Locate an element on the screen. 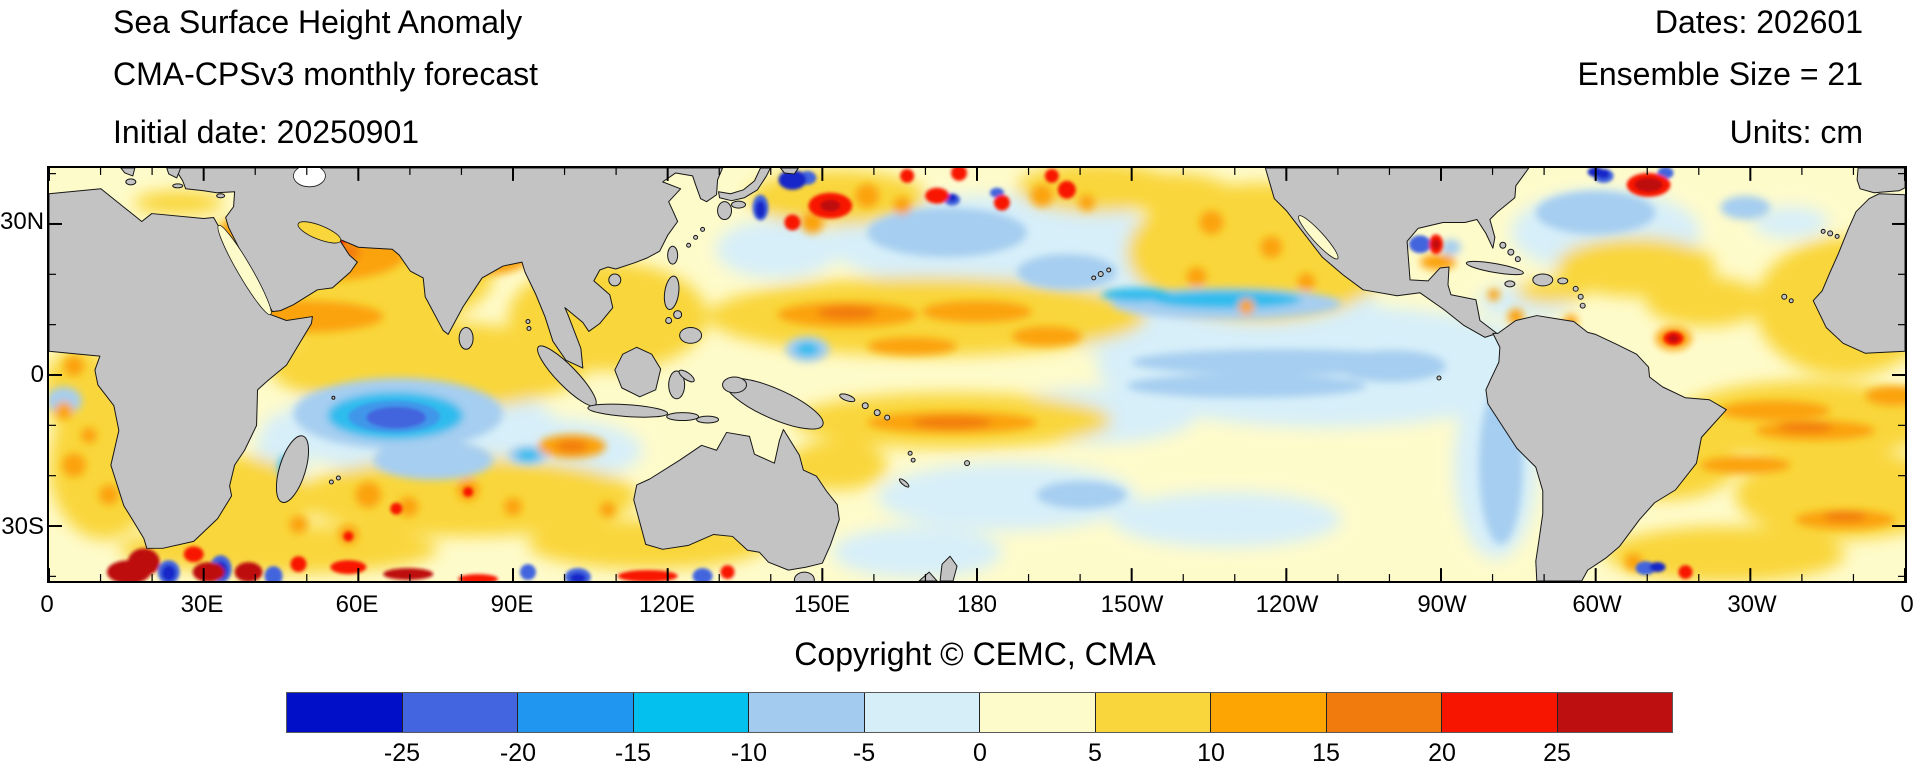  land-canary-islands is located at coordinates (1830, 233).